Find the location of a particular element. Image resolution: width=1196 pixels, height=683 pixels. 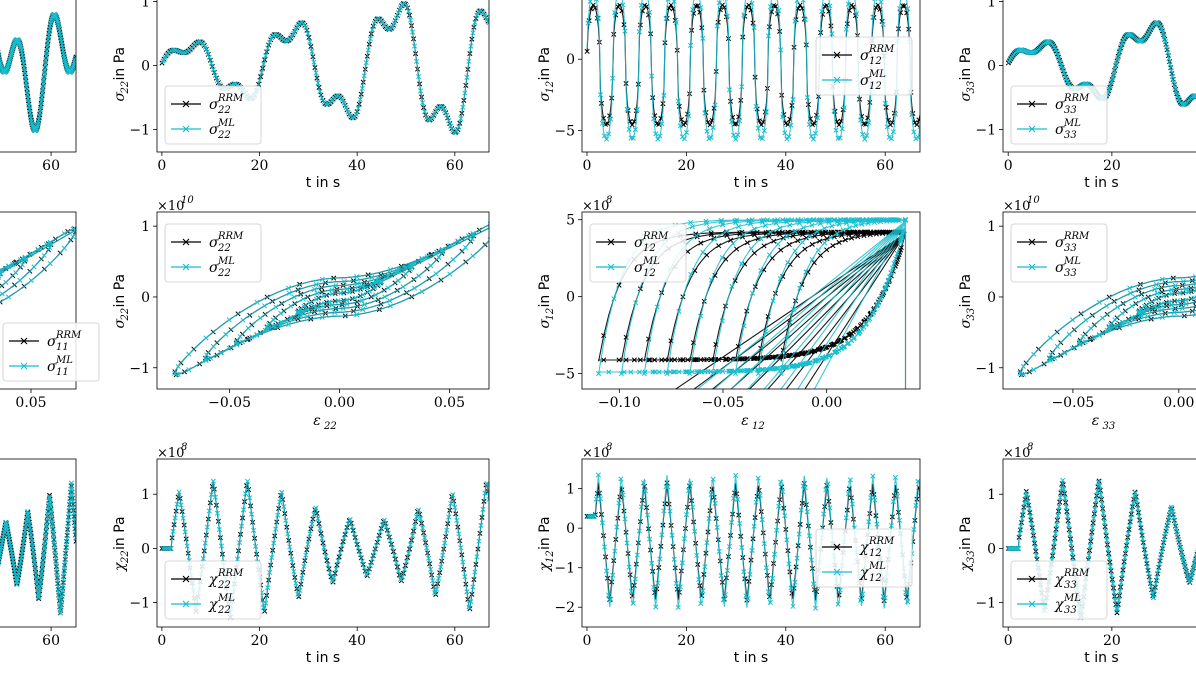

x-tick-label: 20 is located at coordinates (1112, 641).